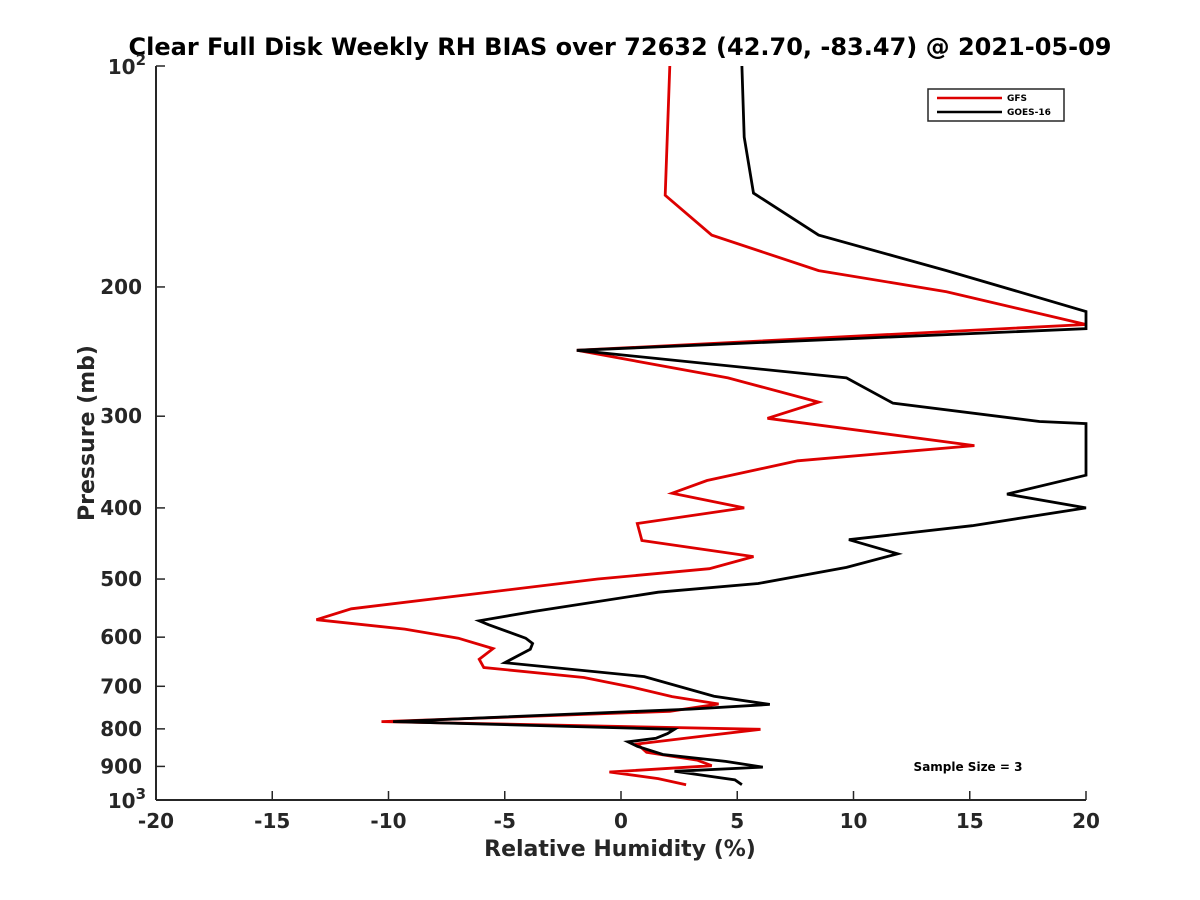 This screenshot has height=900, width=1200. I want to click on legend-label-gfs: GFS, so click(1017, 99).